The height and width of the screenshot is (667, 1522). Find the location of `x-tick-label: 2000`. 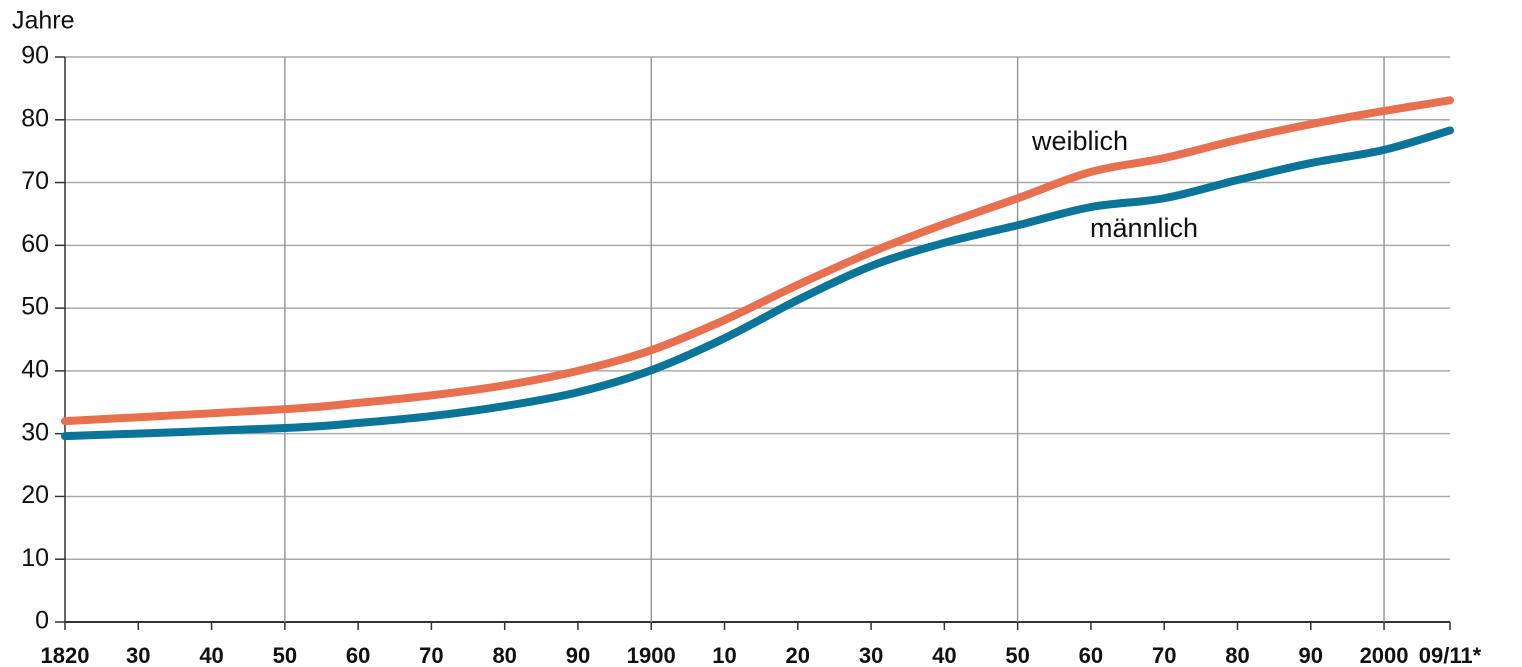

x-tick-label: 2000 is located at coordinates (1384, 655).